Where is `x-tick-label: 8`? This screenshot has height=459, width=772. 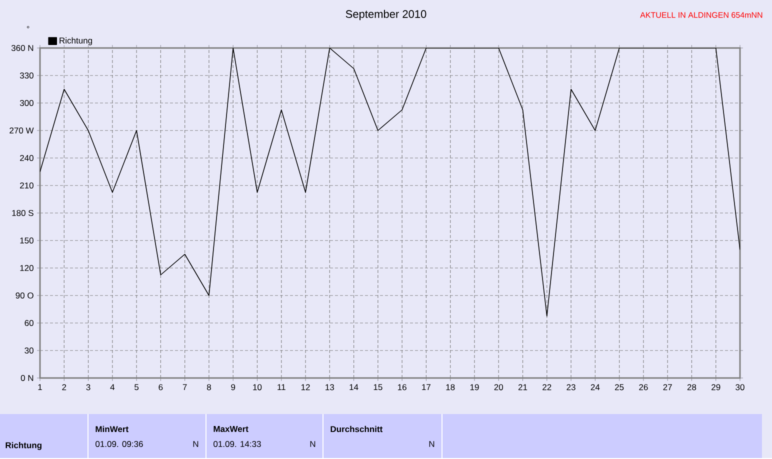 x-tick-label: 8 is located at coordinates (208, 387).